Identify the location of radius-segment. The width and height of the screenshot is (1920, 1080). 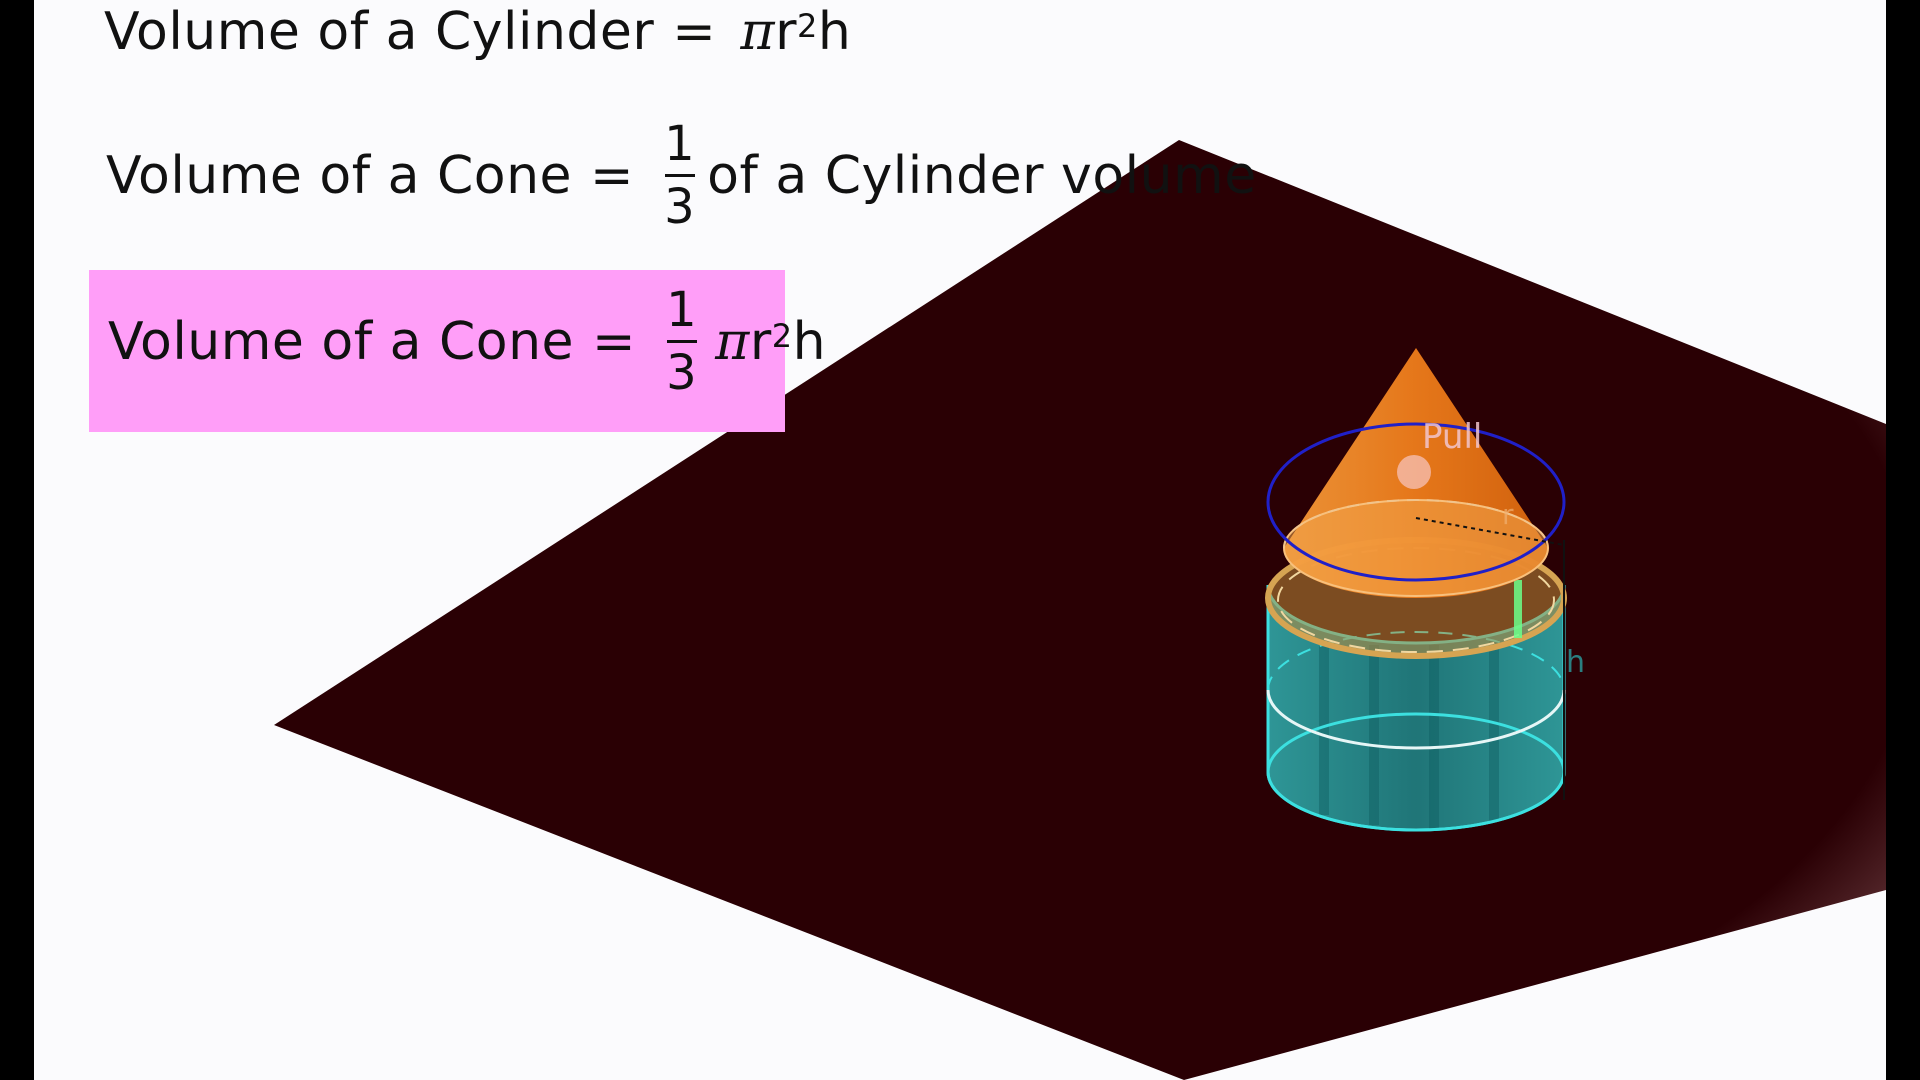
(1490, 531).